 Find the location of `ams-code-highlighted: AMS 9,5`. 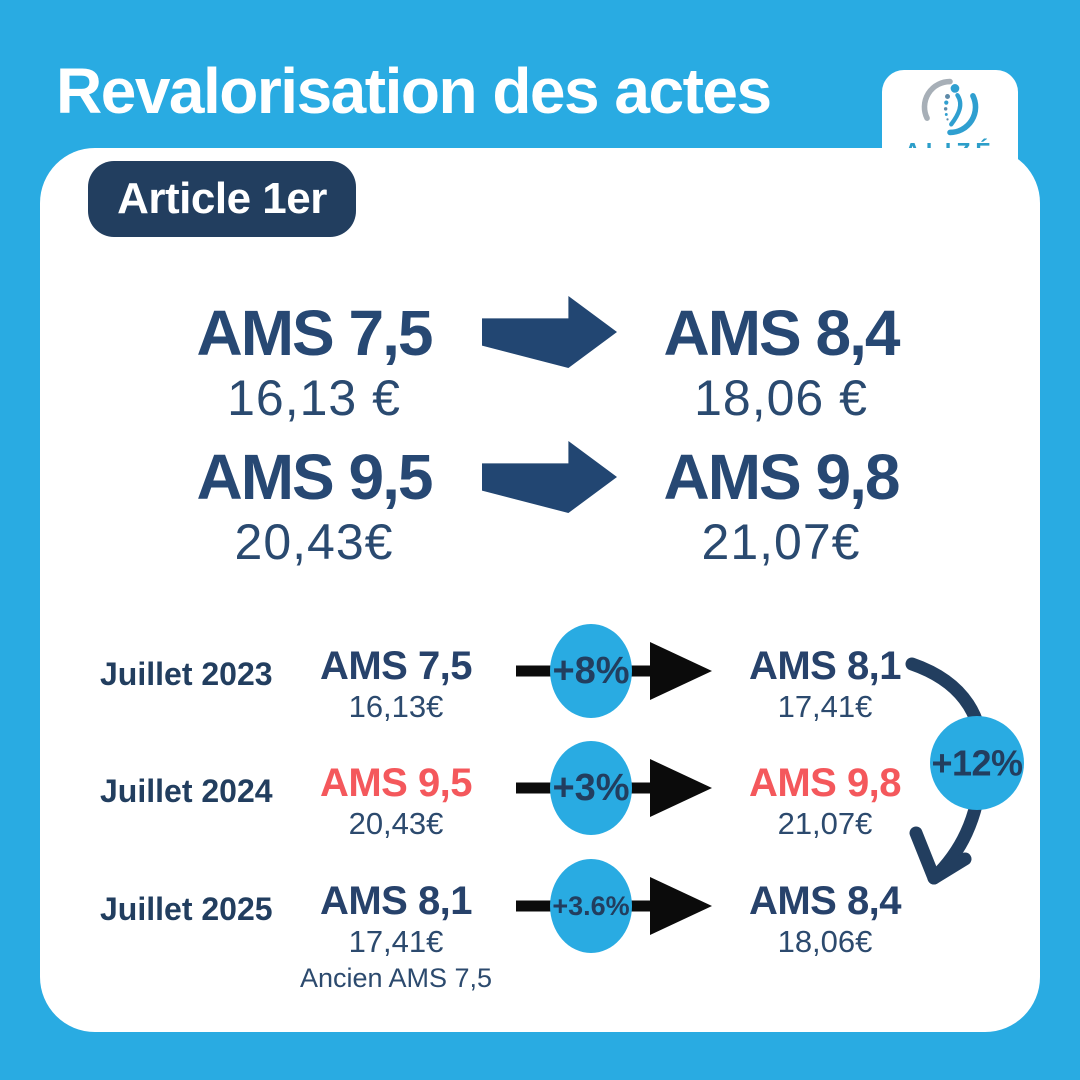

ams-code-highlighted: AMS 9,5 is located at coordinates (396, 783).